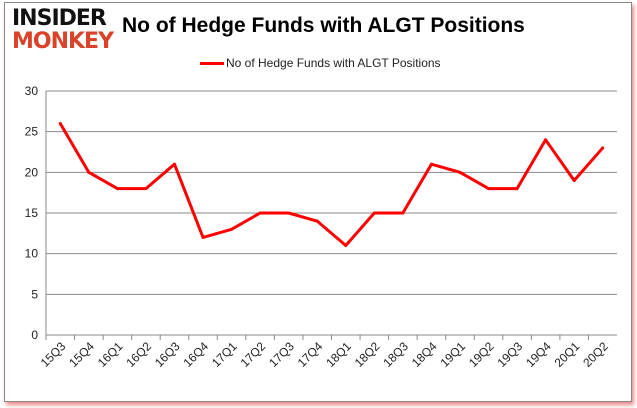 This screenshot has height=408, width=637. I want to click on x-tick-label: 19Q2, so click(481, 354).